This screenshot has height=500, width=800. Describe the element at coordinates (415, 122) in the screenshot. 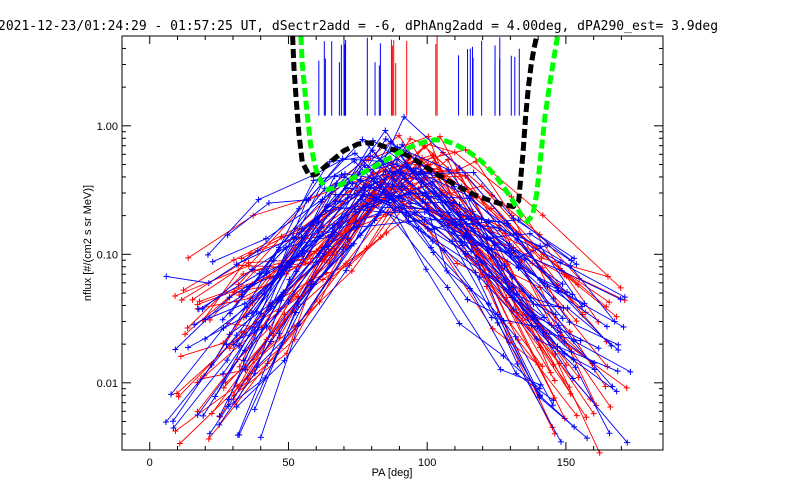

I see `black-fit-curve` at that location.